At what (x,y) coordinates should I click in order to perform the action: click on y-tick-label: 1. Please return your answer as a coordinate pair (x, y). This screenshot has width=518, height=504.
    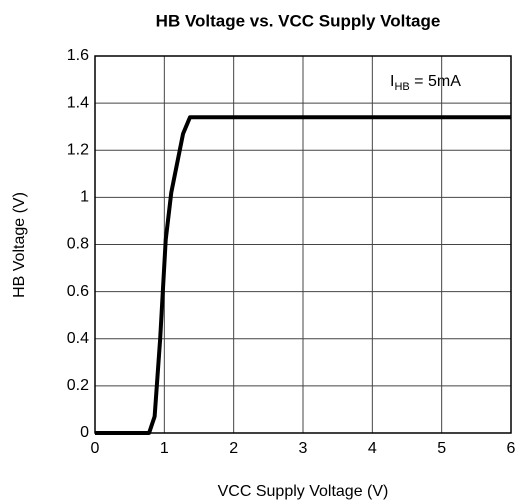
    Looking at the image, I should click on (84, 197).